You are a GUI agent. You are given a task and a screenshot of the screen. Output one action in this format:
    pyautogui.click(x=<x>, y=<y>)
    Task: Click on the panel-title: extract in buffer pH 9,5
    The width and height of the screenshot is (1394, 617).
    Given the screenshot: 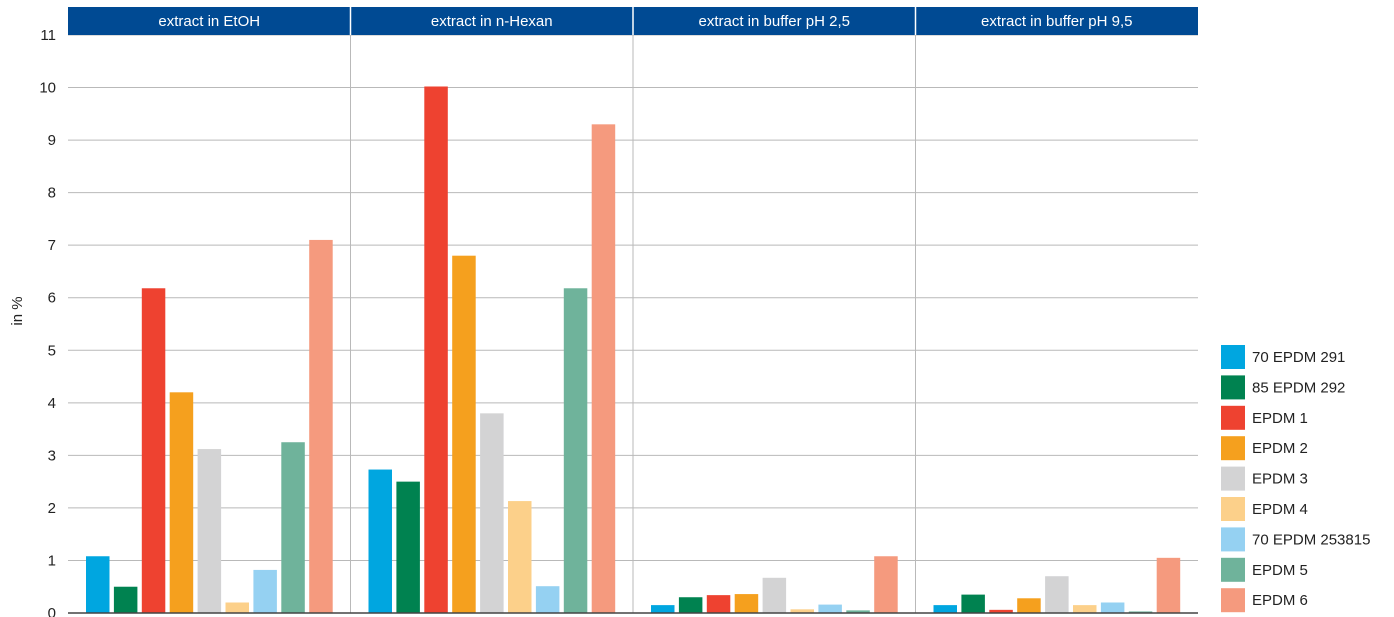 What is the action you would take?
    pyautogui.click(x=1056, y=21)
    